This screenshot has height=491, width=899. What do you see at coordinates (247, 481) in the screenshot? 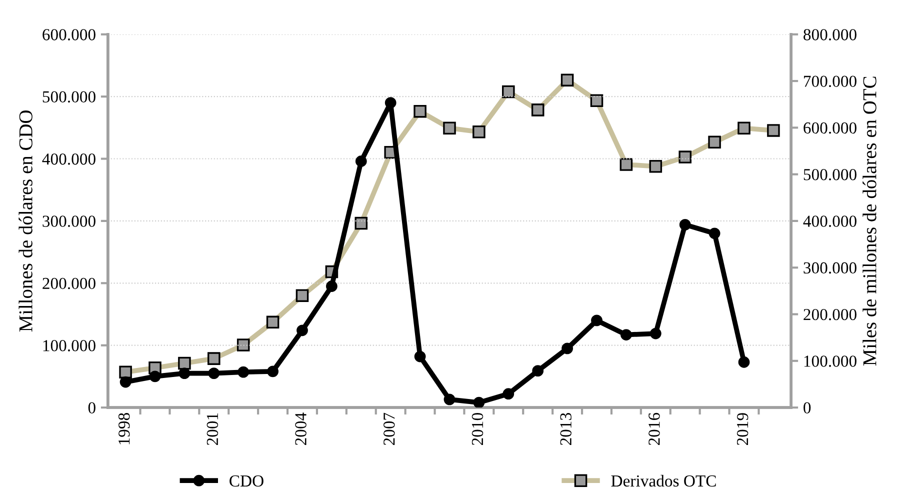
I see `legend-label: CDO` at bounding box center [247, 481].